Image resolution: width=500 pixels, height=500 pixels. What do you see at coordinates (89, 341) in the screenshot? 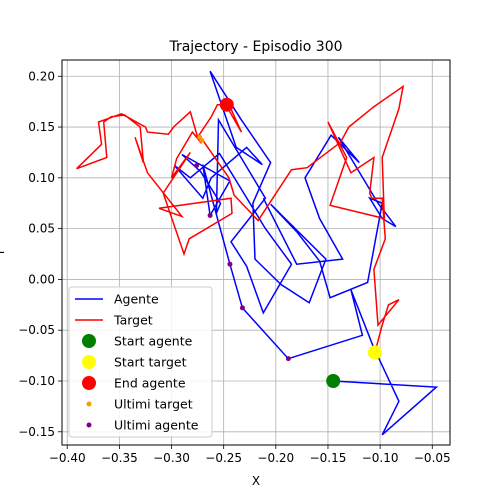
I see `legend-swatch-start-agente` at bounding box center [89, 341].